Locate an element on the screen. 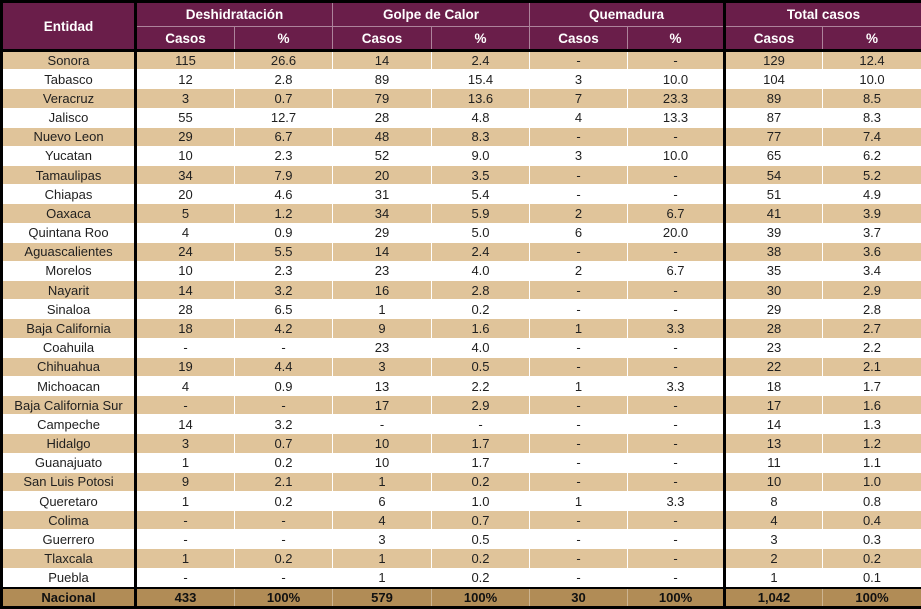 This screenshot has height=609, width=921. value-cell: 79 is located at coordinates (382, 98).